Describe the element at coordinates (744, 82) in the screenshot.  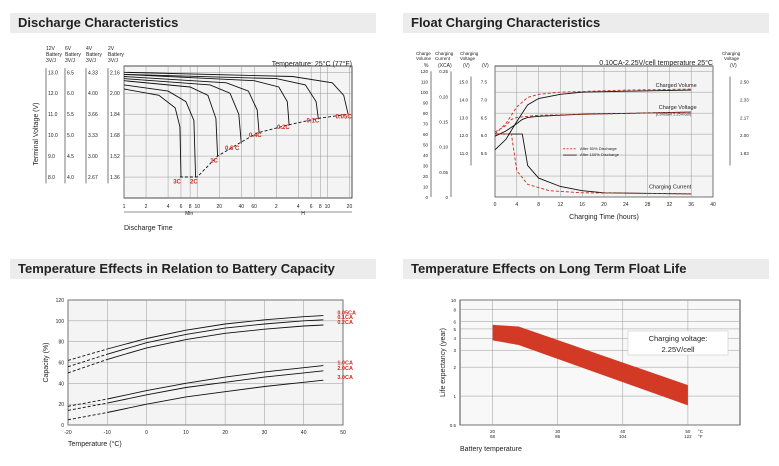
I see `float-right-voltage-tick: 2.50` at that location.